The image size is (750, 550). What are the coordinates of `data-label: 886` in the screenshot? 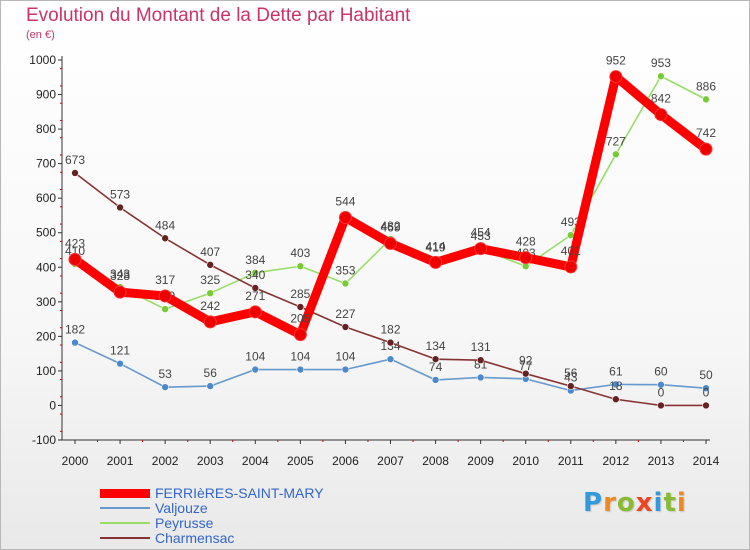 It's located at (706, 86).